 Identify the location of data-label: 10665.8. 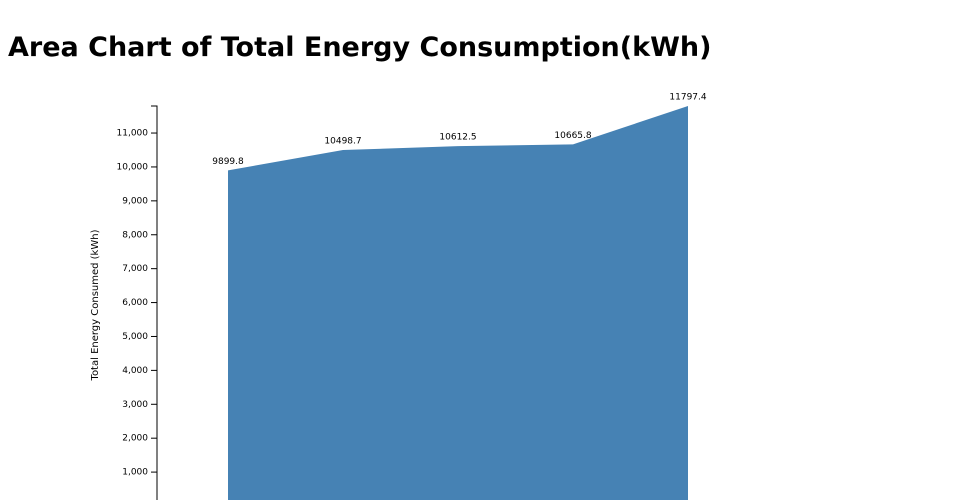
(572, 136).